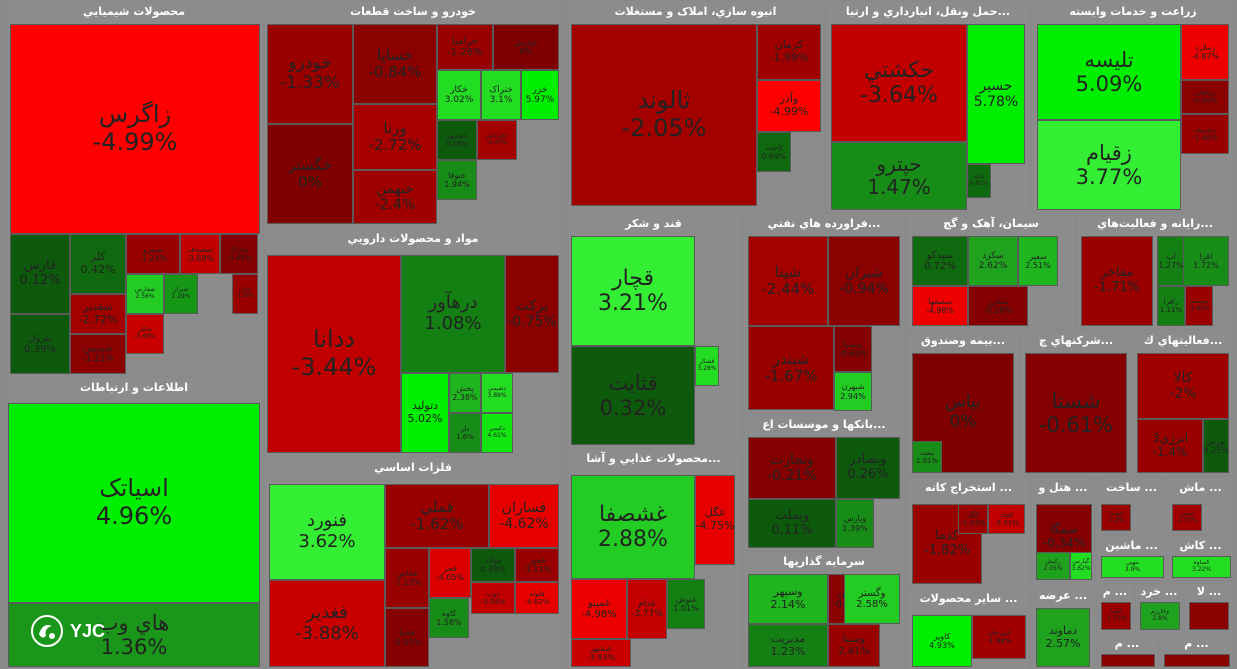  Describe the element at coordinates (1171, 306) in the screenshot. I see `stock-tile: رافزا 1.11%` at that location.